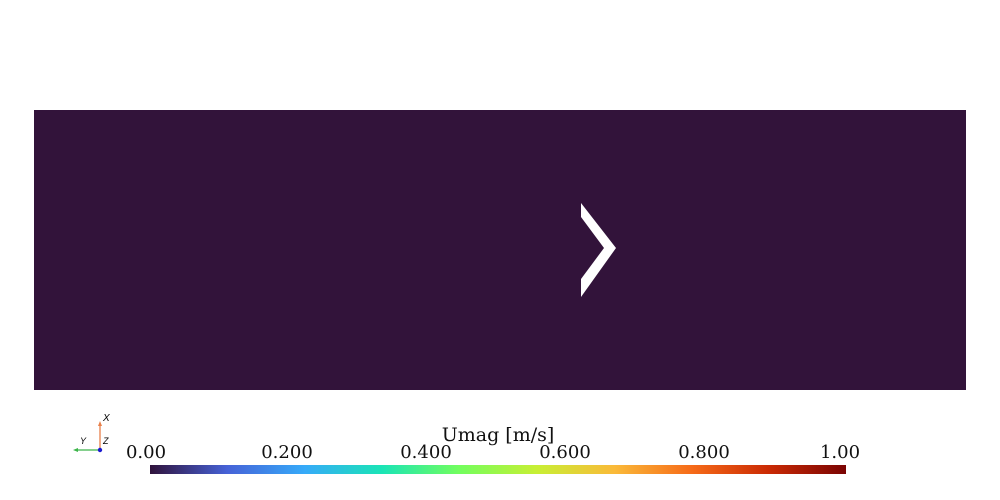  Describe the element at coordinates (106, 418) in the screenshot. I see `x-axis-label: X` at that location.